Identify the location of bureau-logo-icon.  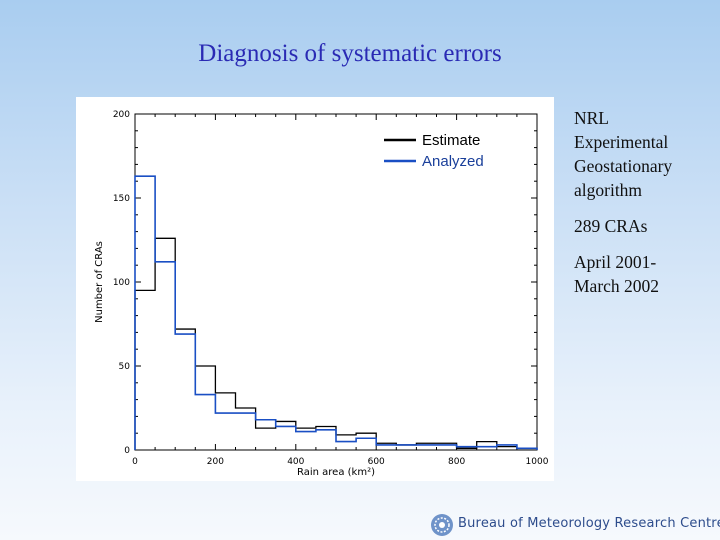
(442, 525).